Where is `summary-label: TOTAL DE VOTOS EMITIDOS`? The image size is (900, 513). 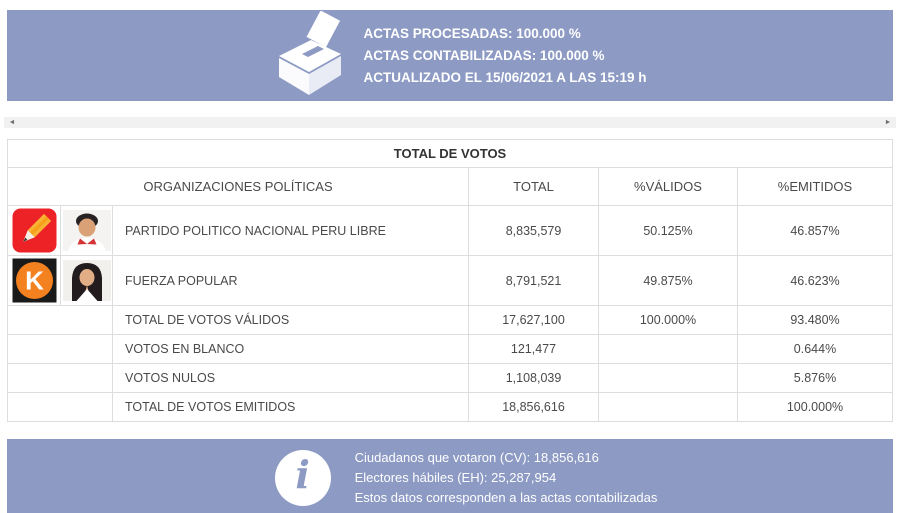 summary-label: TOTAL DE VOTOS EMITIDOS is located at coordinates (290, 407).